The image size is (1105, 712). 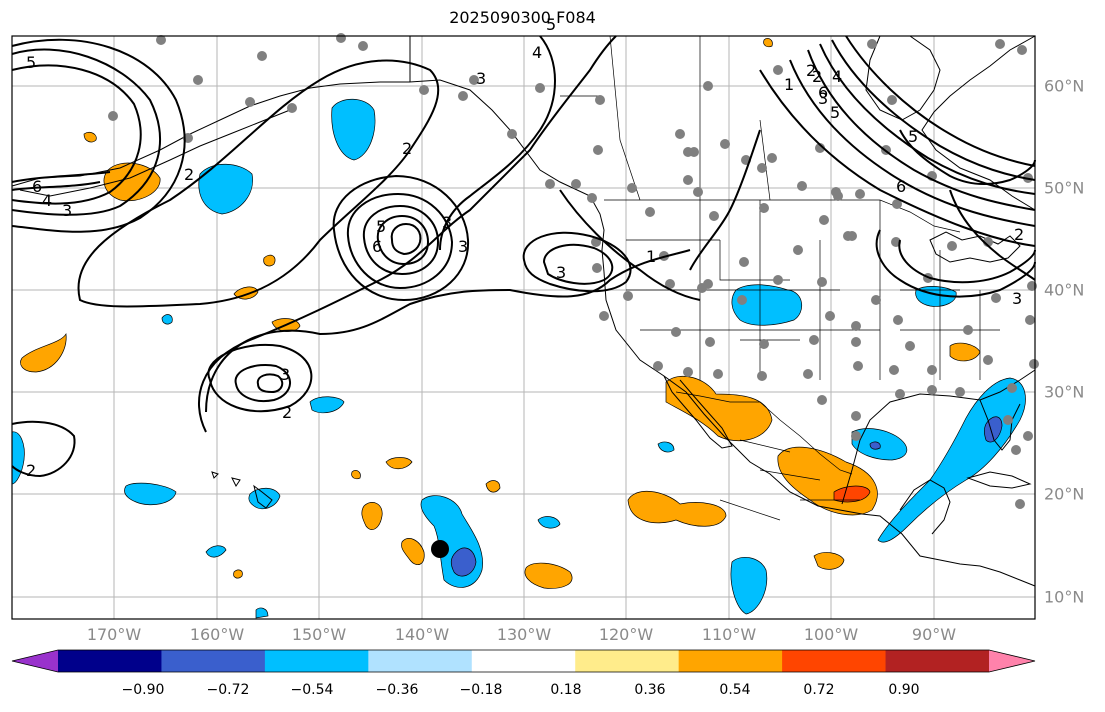 I want to click on lat-label: 20°N, so click(x=1064, y=494).